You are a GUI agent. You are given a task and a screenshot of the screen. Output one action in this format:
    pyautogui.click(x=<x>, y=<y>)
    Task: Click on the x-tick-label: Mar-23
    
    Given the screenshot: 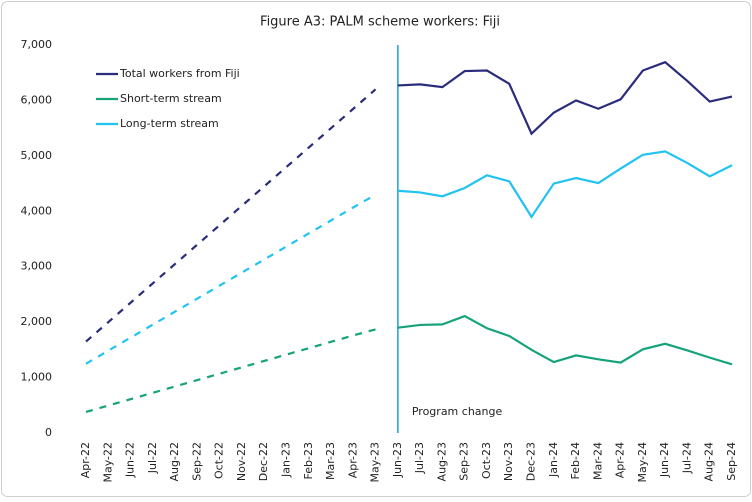 What is the action you would take?
    pyautogui.click(x=330, y=461)
    